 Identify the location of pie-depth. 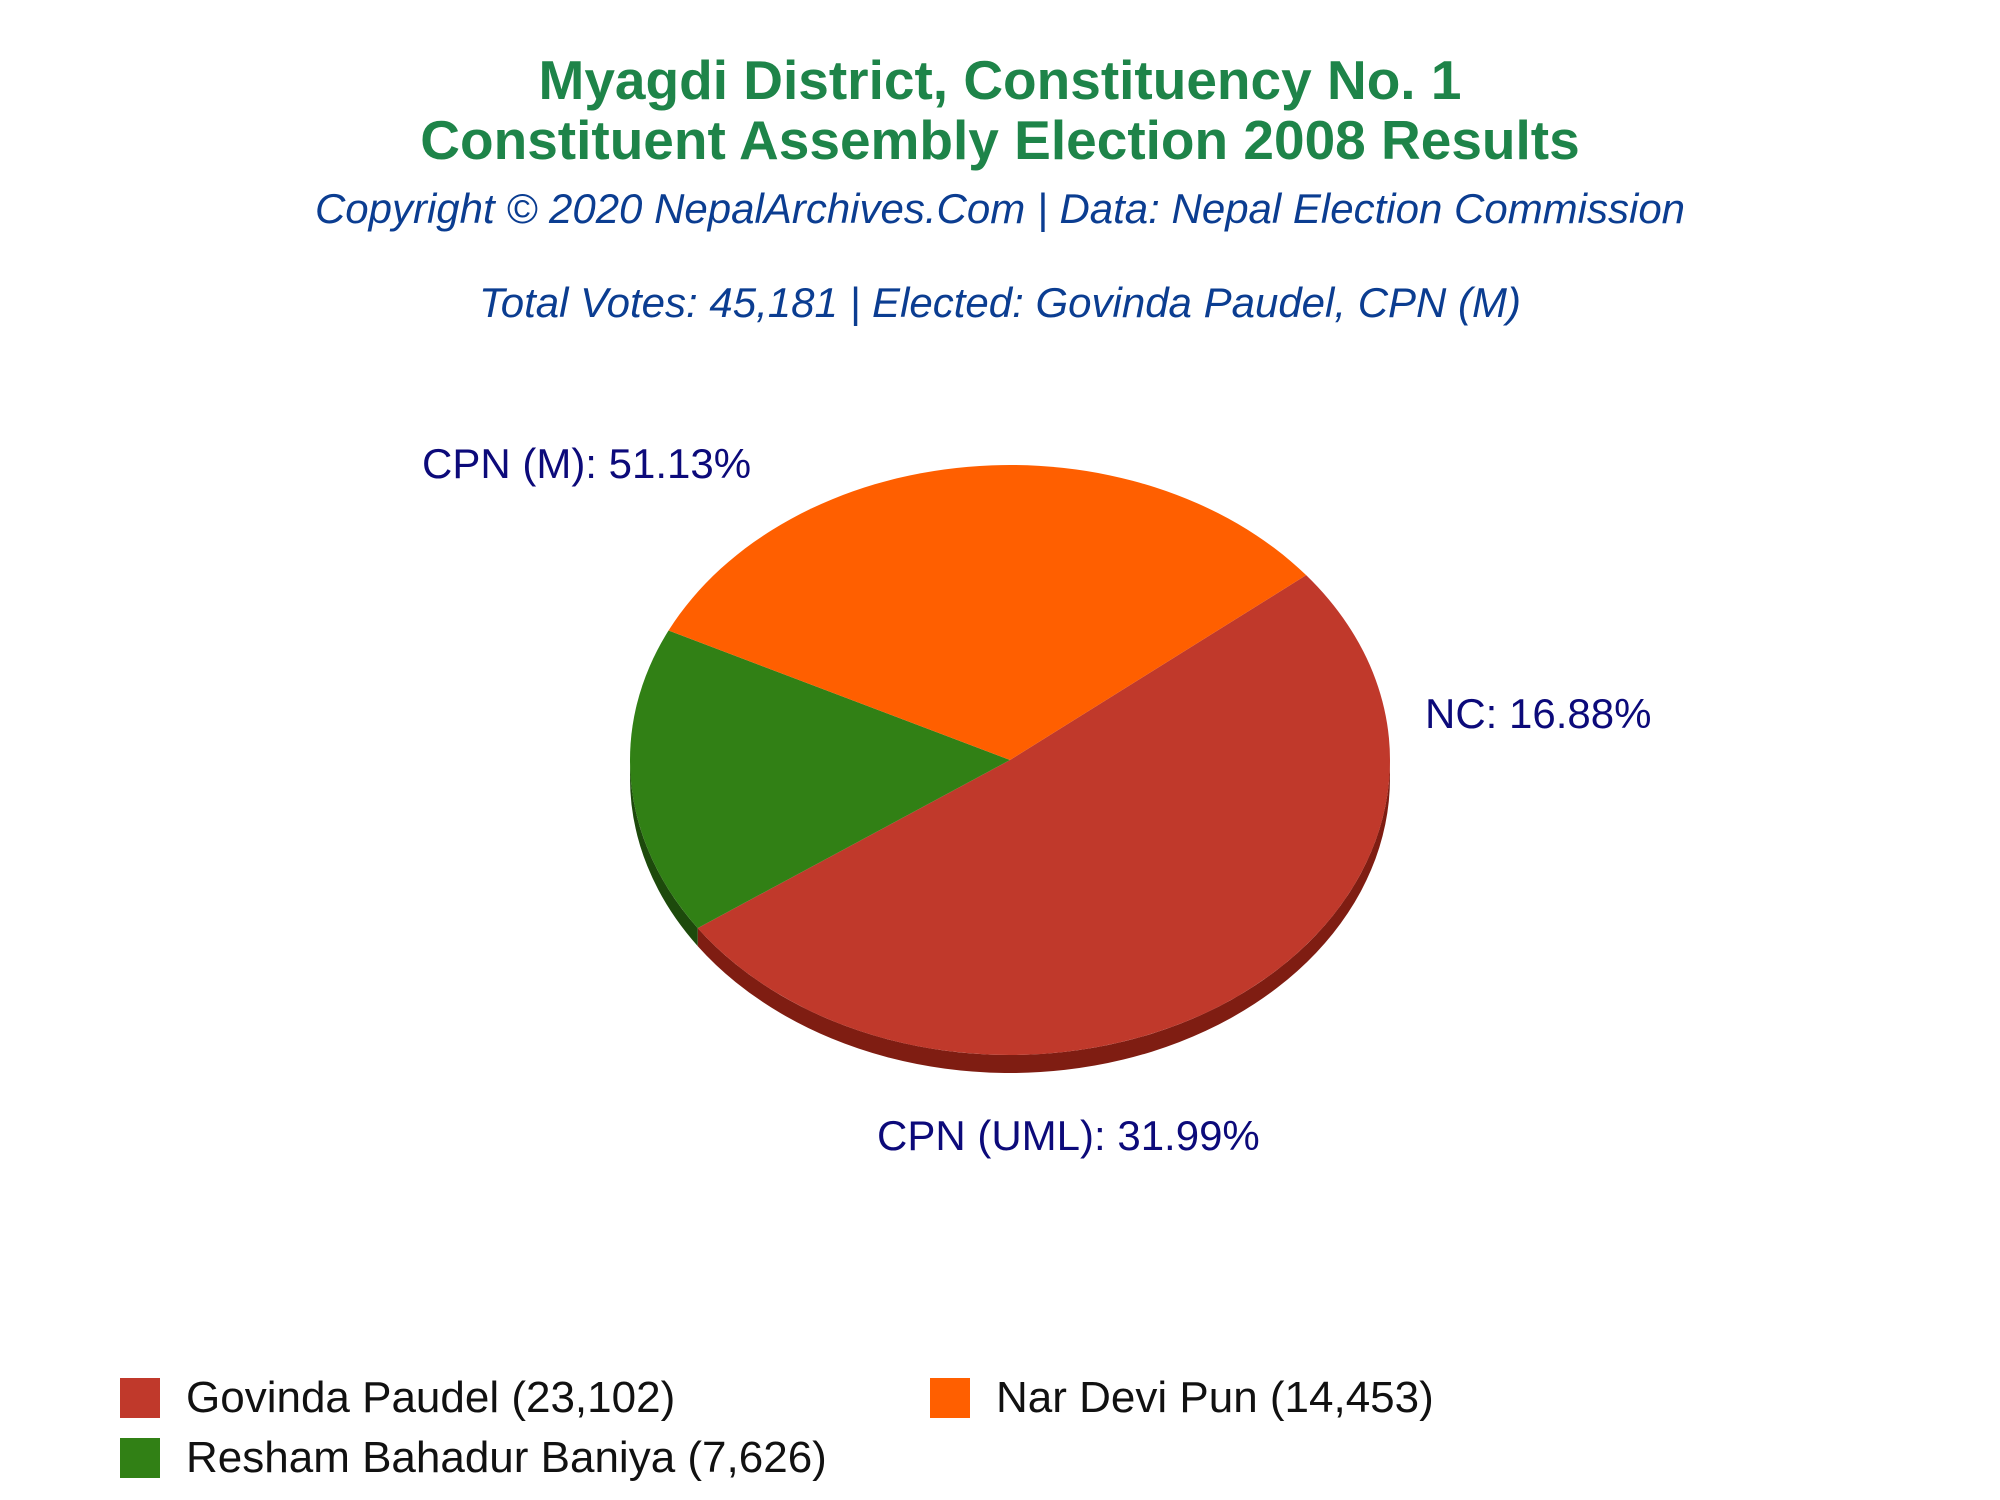
(1010, 916).